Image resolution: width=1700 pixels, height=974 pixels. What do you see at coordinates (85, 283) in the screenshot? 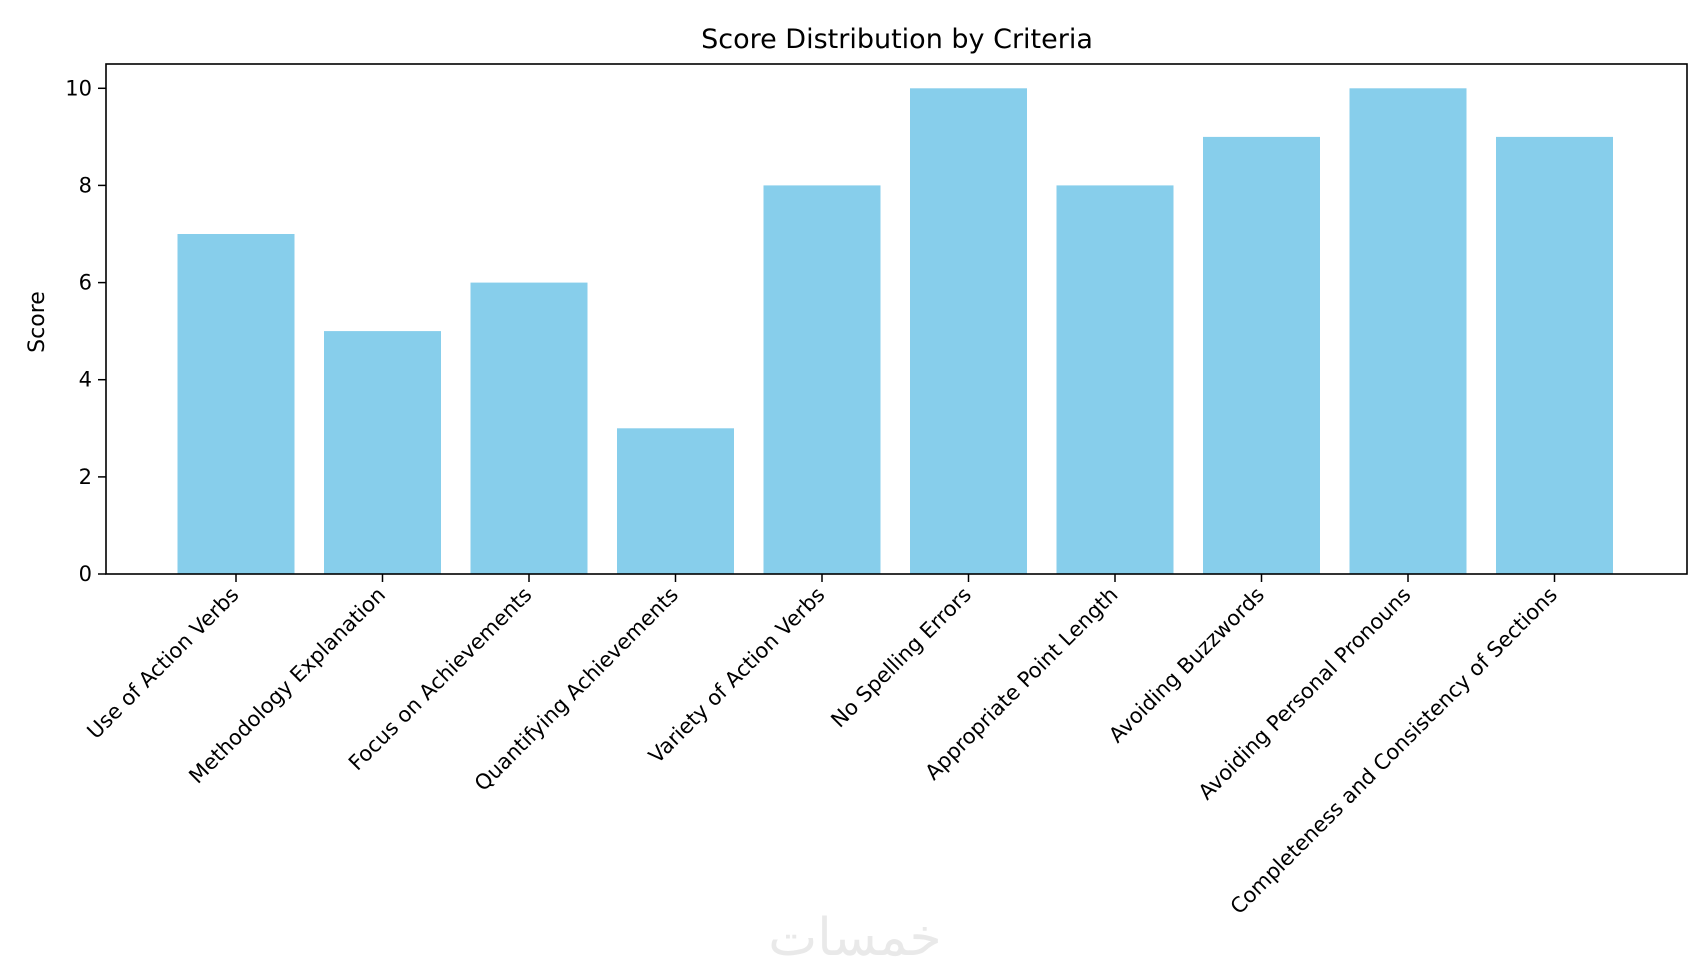
I see `y-tick-label: 6` at bounding box center [85, 283].